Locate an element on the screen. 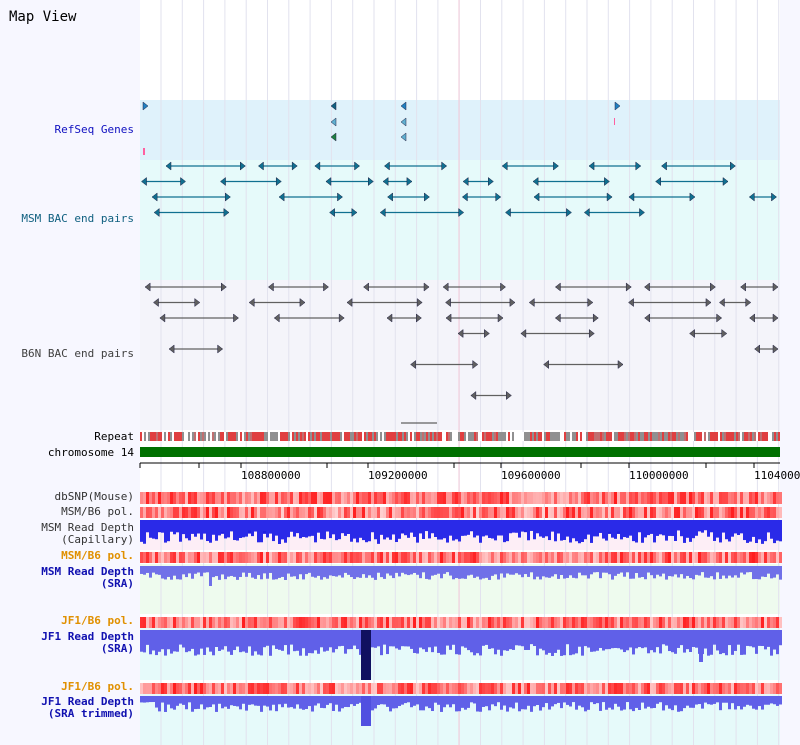  jf1-trimmed-track-background is located at coordinates (460, 719).